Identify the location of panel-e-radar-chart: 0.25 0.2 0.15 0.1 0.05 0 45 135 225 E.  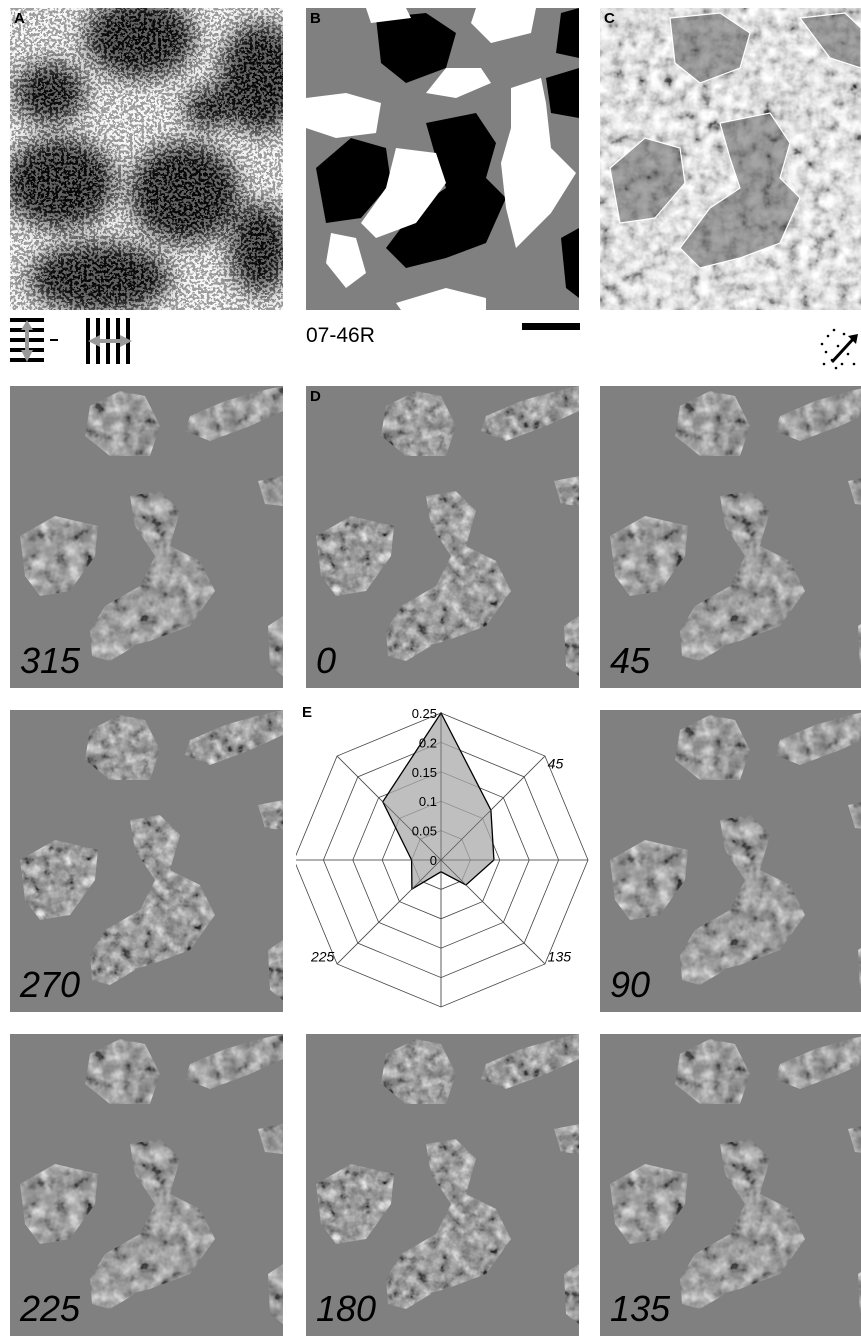
(446, 860).